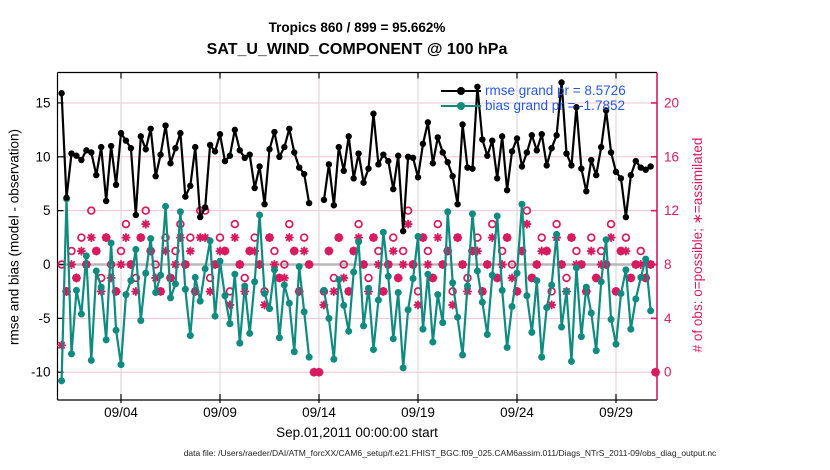 The height and width of the screenshot is (470, 830). I want to click on svg-text: 09/19, so click(418, 412).